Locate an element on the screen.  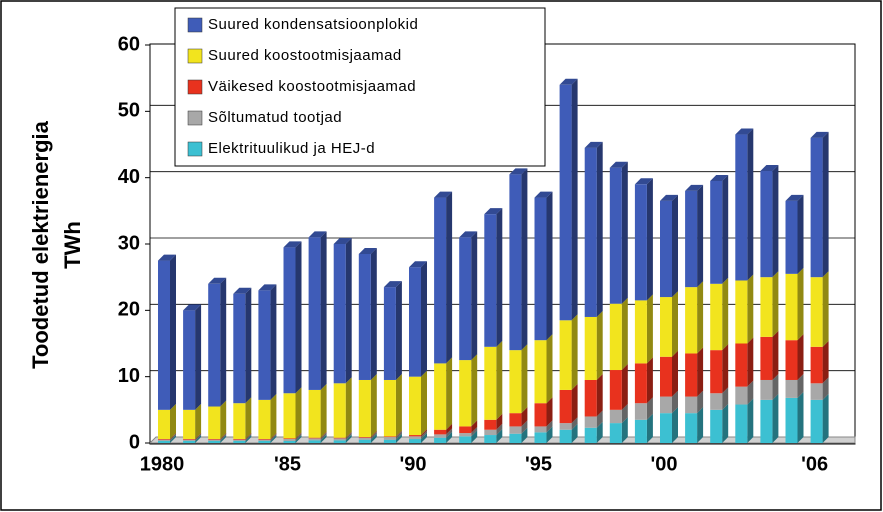
legend is located at coordinates (360, 87).